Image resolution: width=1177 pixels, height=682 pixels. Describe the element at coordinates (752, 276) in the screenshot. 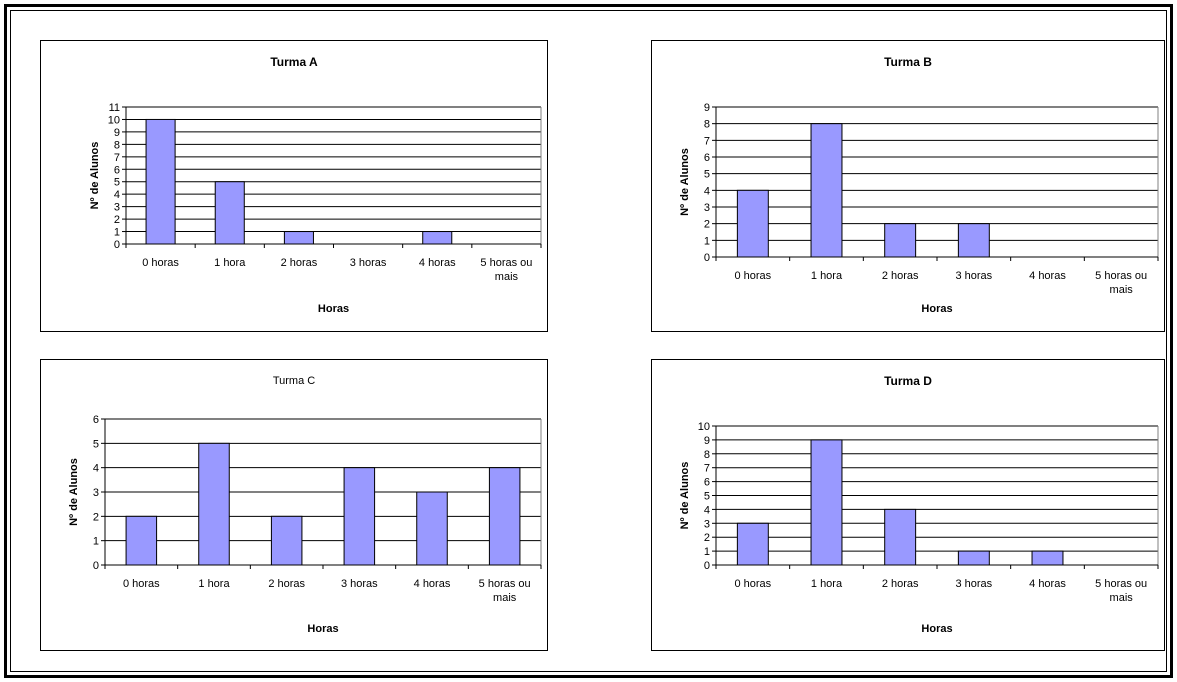

I see `turma-b-x-tick-label-0-horas: 0 horas` at that location.